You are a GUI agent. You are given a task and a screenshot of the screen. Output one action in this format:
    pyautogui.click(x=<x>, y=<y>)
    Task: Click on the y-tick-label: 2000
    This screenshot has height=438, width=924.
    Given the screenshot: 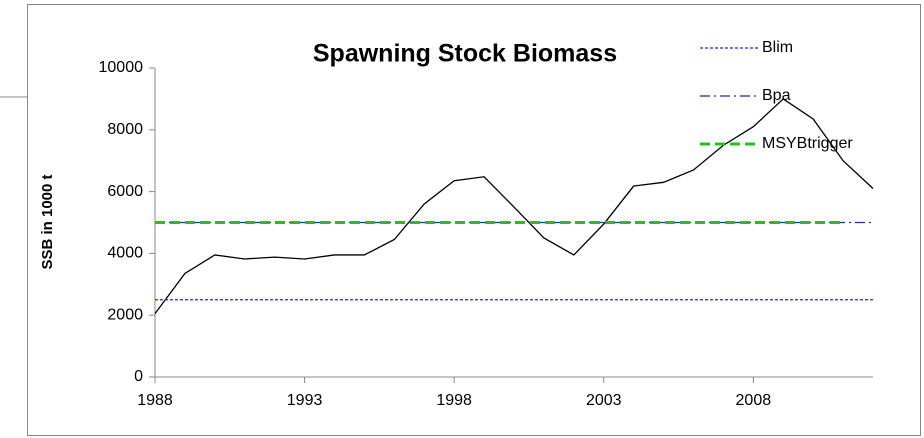 What is the action you would take?
    pyautogui.click(x=125, y=314)
    